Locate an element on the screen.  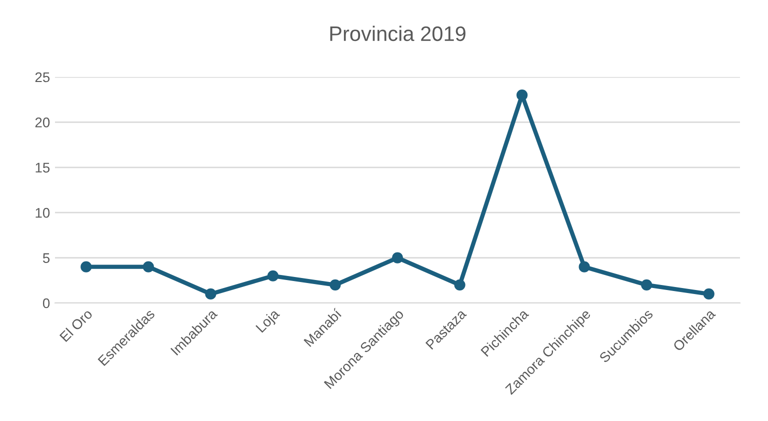
y-tick-label: 5 is located at coordinates (46, 258).